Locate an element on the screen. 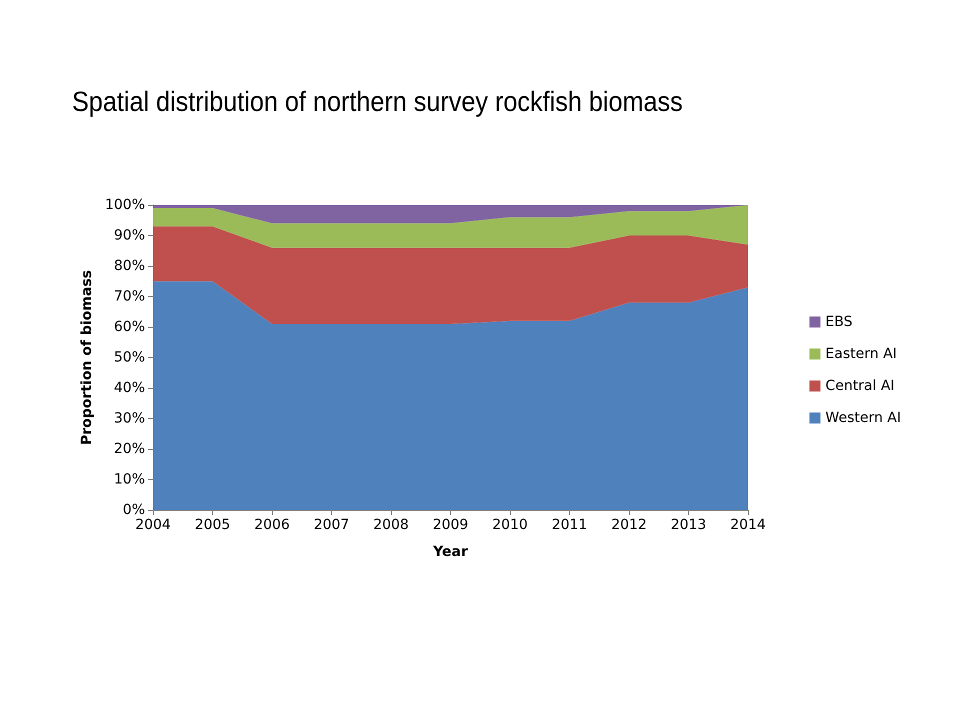 This screenshot has width=956, height=721. x-tick-label: 2007 is located at coordinates (332, 525).